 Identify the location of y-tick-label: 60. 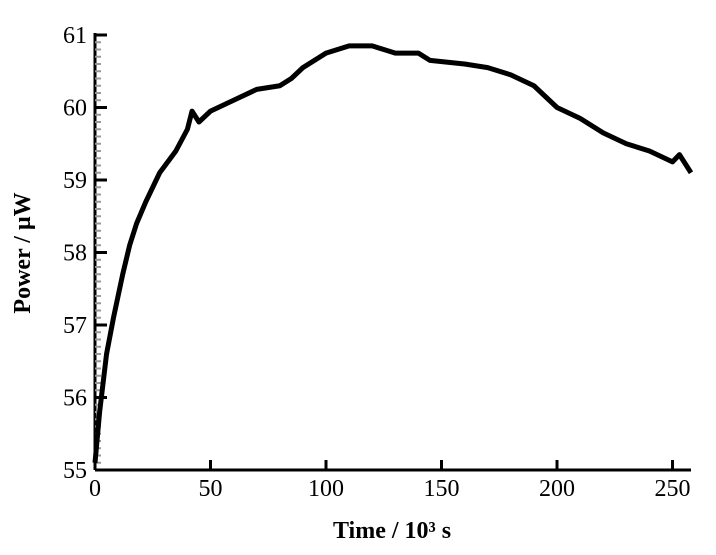
(75, 109).